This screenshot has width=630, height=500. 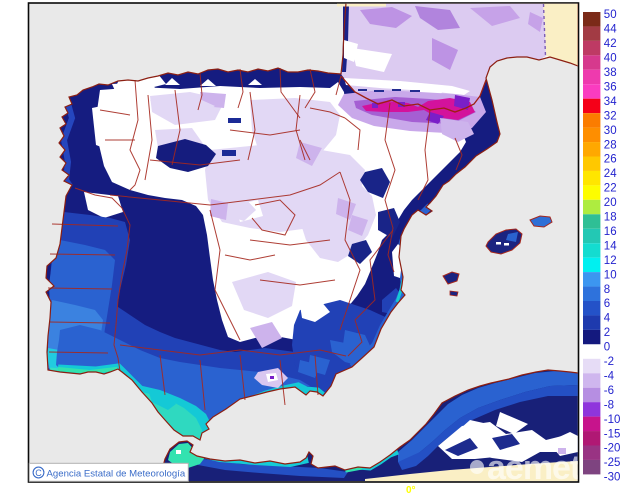 What do you see at coordinates (610, 102) in the screenshot?
I see `svg-text: 34` at bounding box center [610, 102].